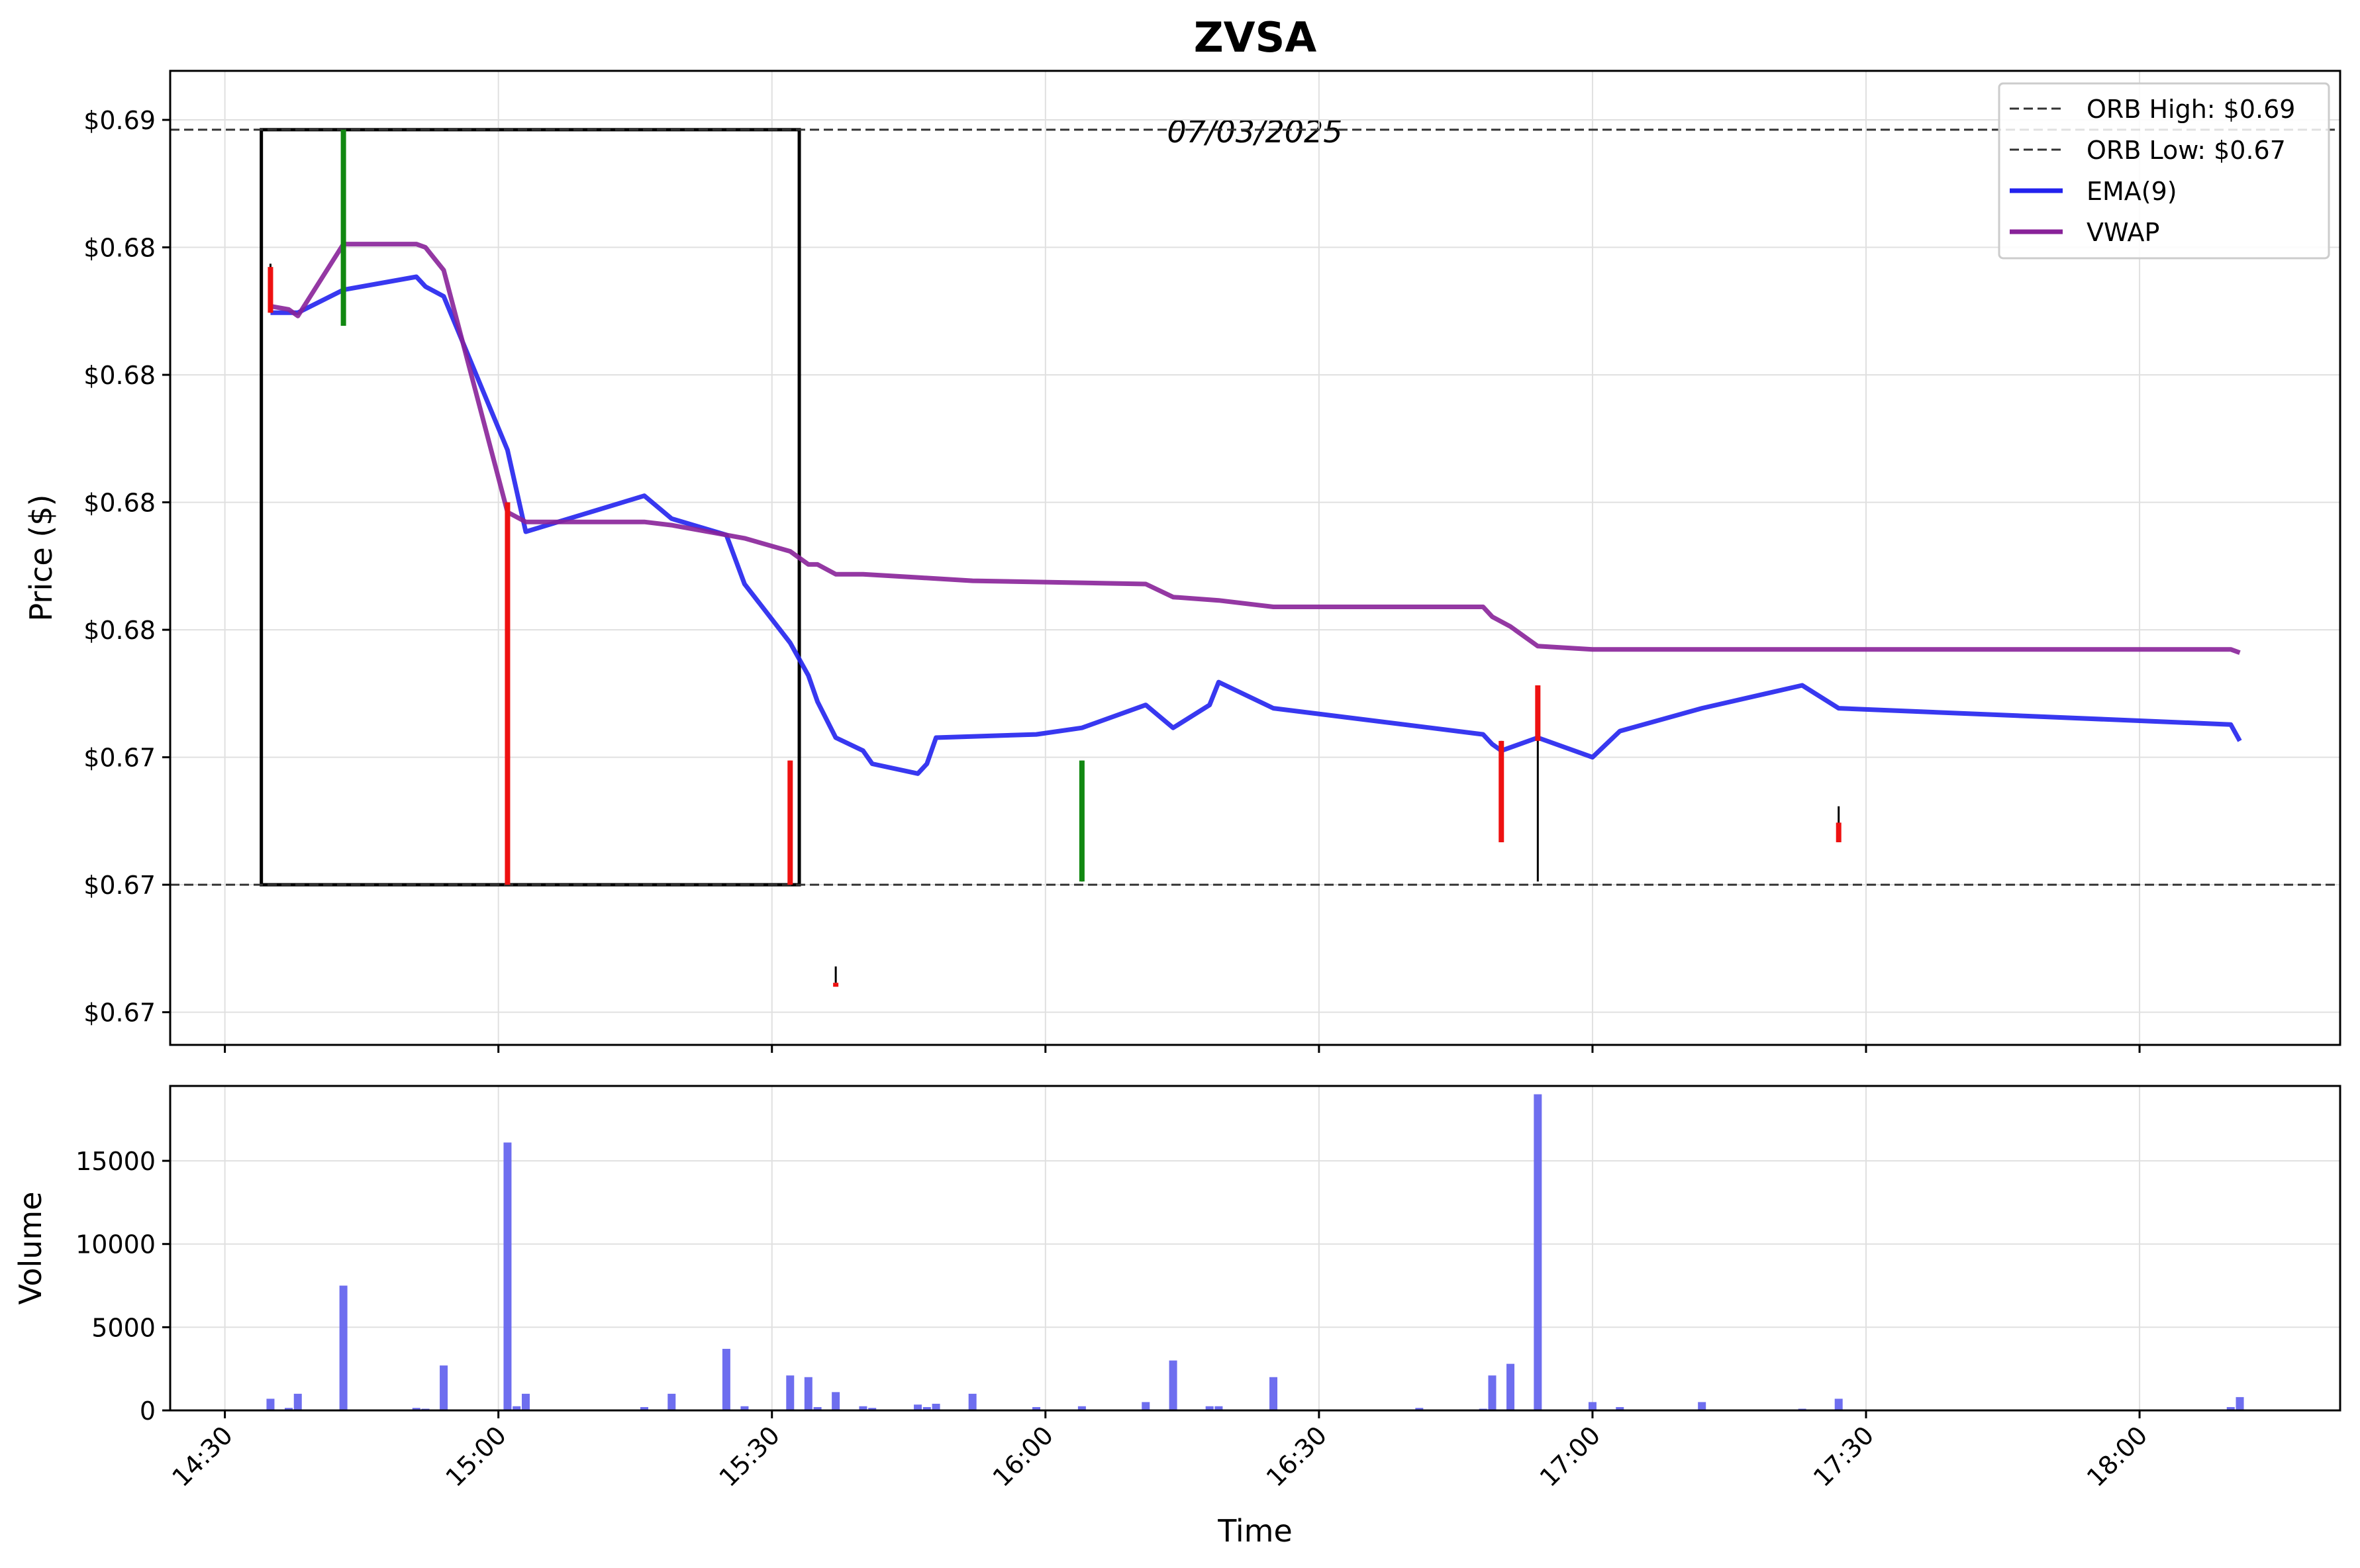 This screenshot has height=1568, width=2360. I want to click on x-tick-label: 16:30, so click(1297, 1456).